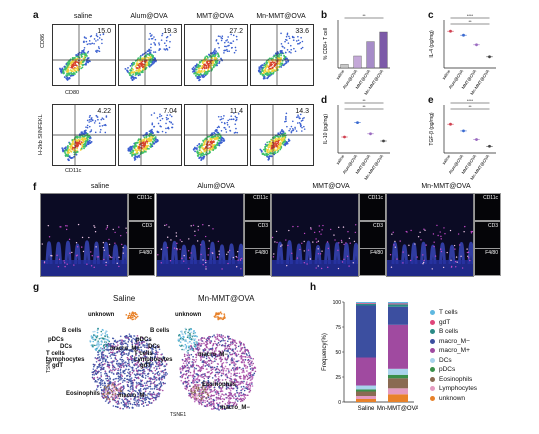 Image resolution: width=539 pixels, height=434 pixels. Describe the element at coordinates (149, 16) in the screenshot. I see `flow-title-1: Alum@OVA` at that location.